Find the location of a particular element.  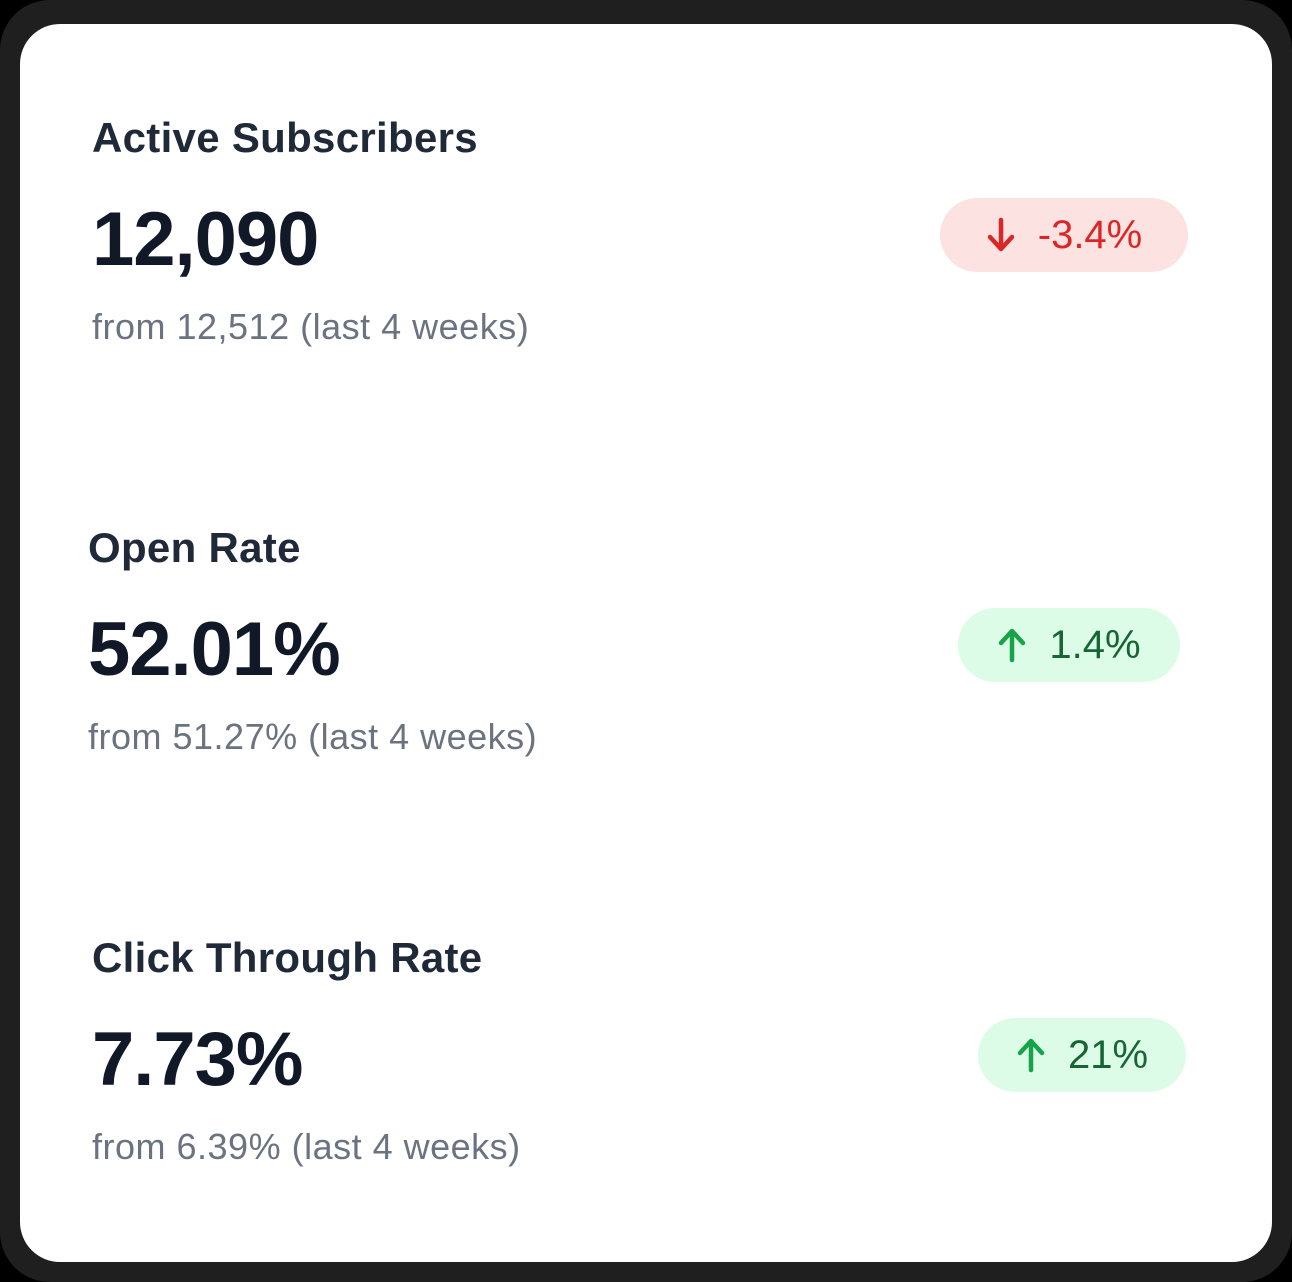

change-badge: 21% is located at coordinates (1082, 1055).